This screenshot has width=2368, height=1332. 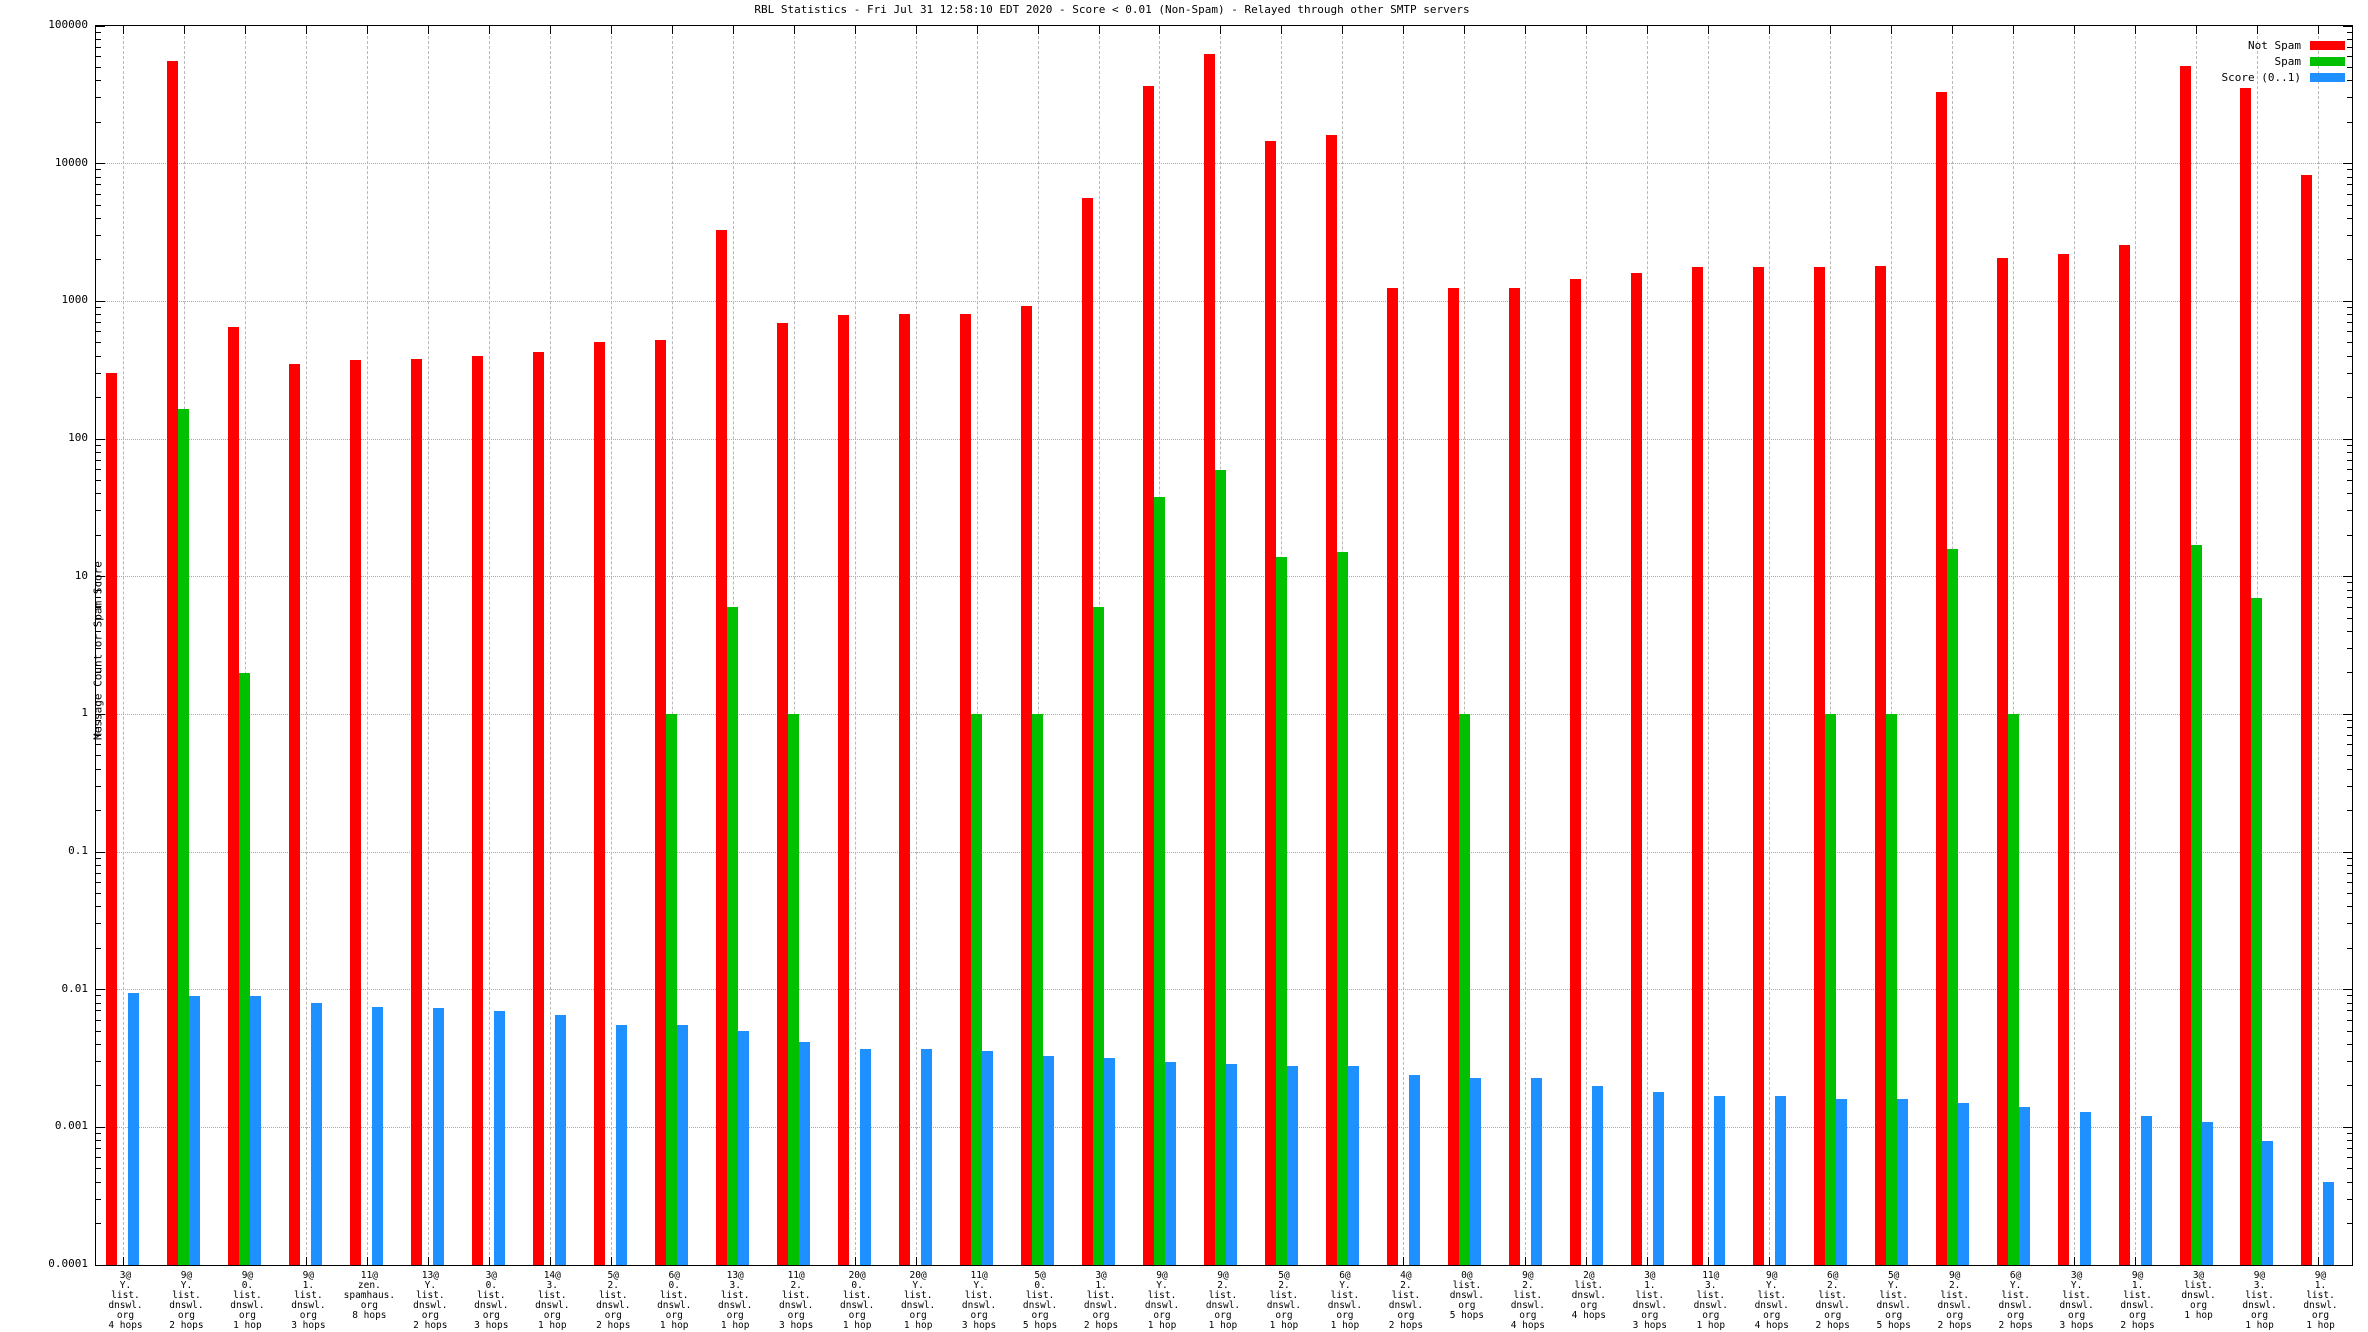 I want to click on y-tick-label: 0.1, so click(x=78, y=850).